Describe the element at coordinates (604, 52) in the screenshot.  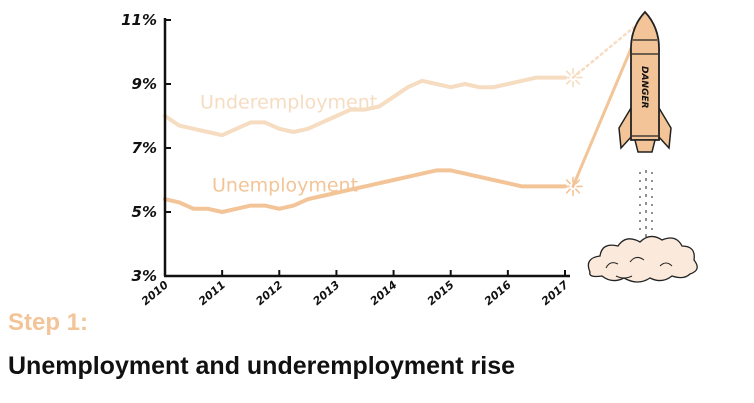
I see `projection-line-underemployment` at that location.